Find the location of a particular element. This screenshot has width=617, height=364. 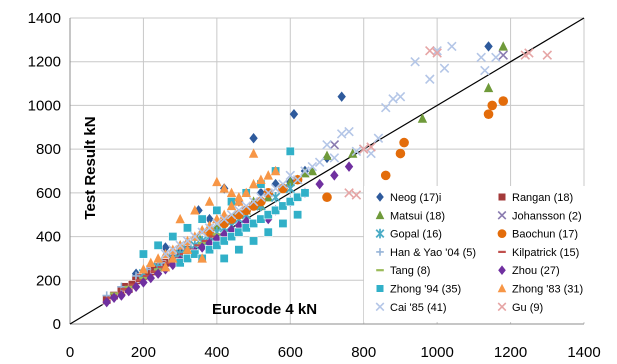

legend-entry-label: Gopal (16) is located at coordinates (416, 235).